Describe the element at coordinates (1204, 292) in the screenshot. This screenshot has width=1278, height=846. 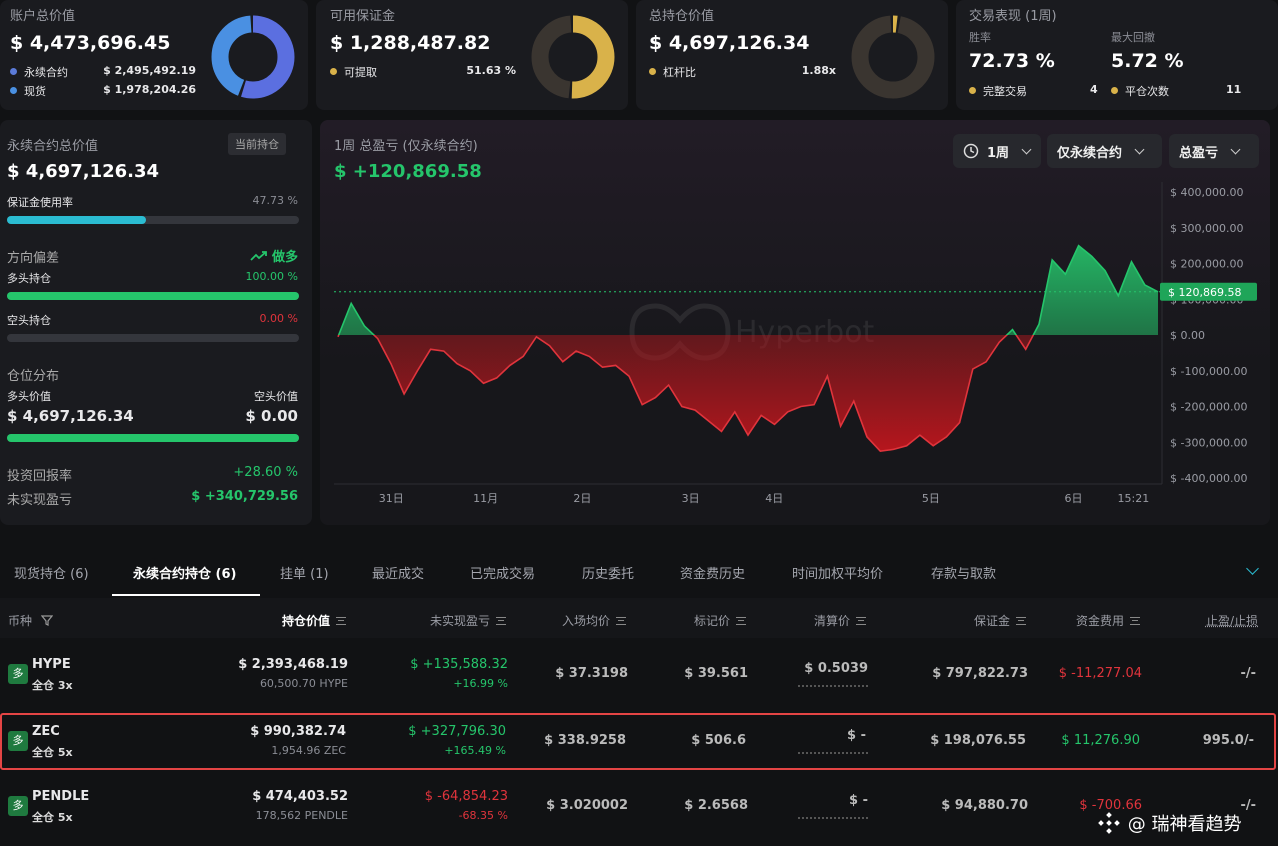
I see `current-value-label: $ 120,869.58` at that location.